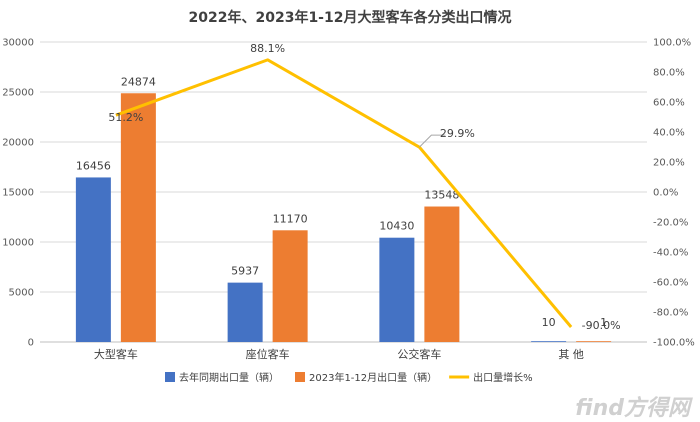  I want to click on left-tick-label: 5000, so click(21, 293).